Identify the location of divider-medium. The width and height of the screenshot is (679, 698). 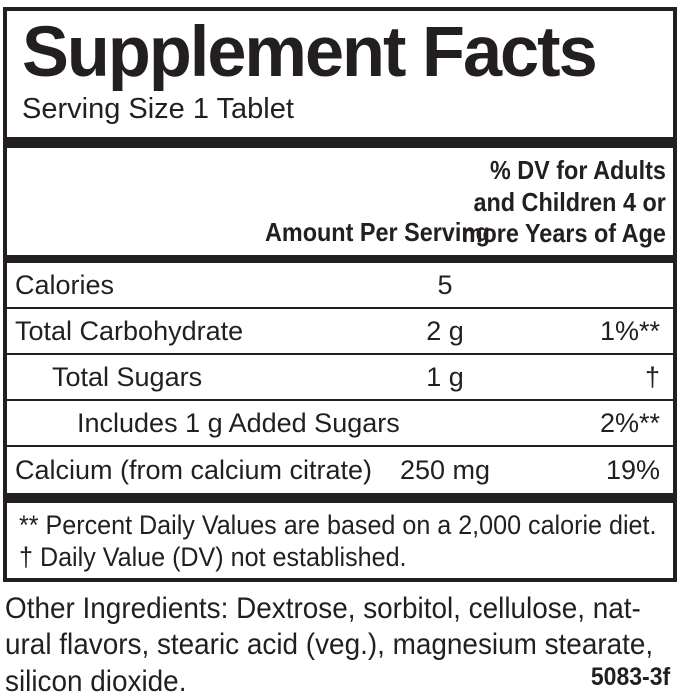
(340, 259).